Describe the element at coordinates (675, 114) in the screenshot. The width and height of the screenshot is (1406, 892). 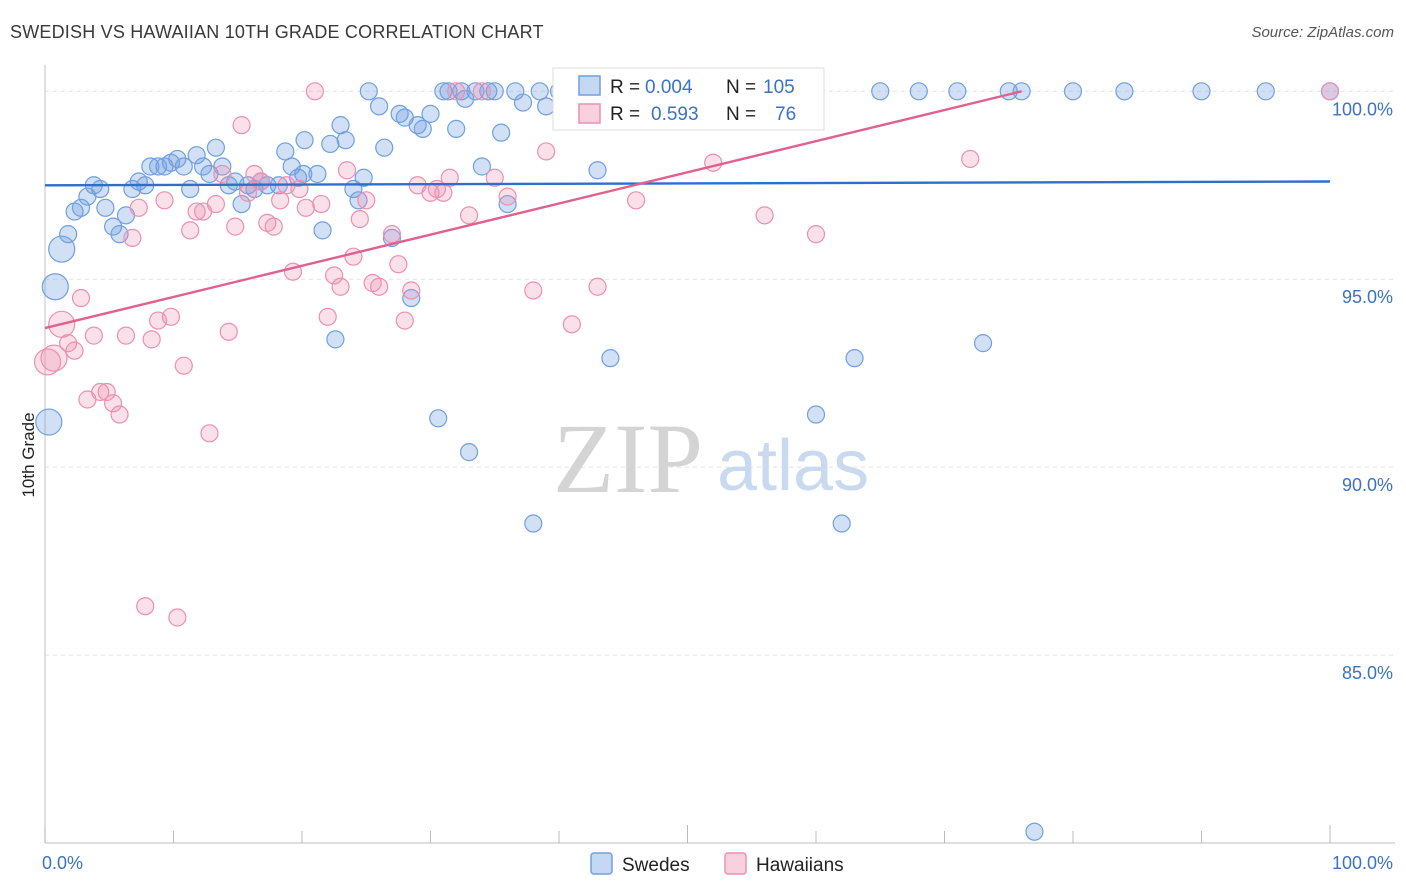
I see `legend-r-value: 0.593` at that location.